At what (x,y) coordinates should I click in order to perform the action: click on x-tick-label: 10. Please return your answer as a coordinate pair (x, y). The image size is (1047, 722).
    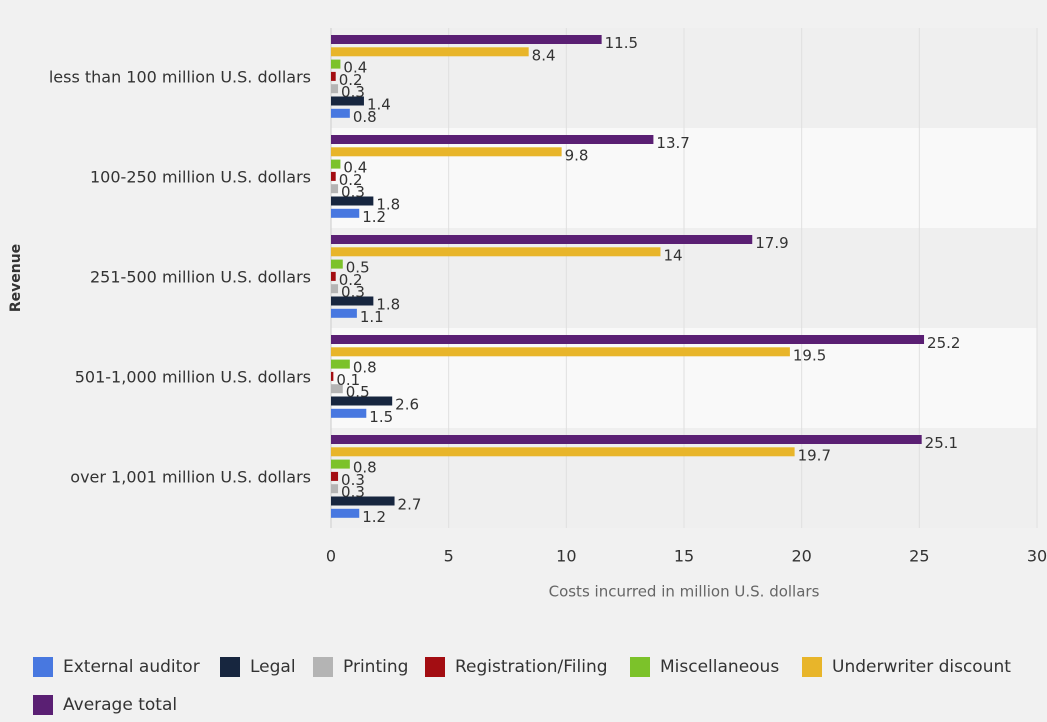
    Looking at the image, I should click on (566, 556).